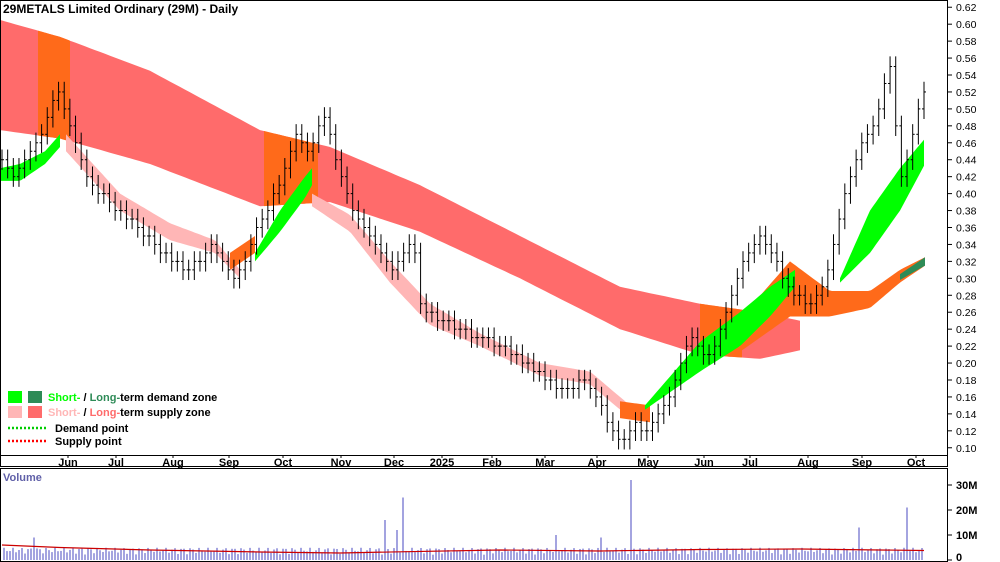 The height and width of the screenshot is (562, 1000). What do you see at coordinates (966, 245) in the screenshot?
I see `y-tick-label: 0.34` at bounding box center [966, 245].